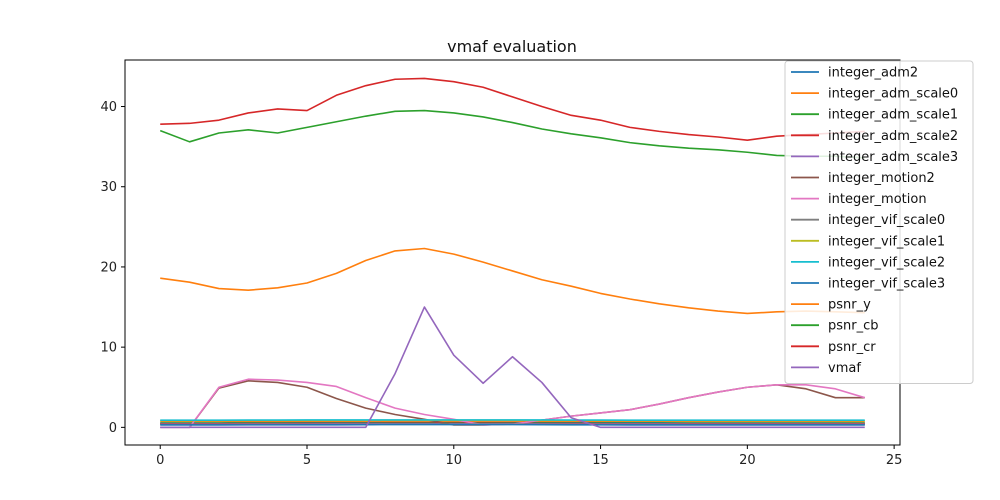 The image size is (1000, 500). What do you see at coordinates (512, 281) in the screenshot?
I see `series-line-psnr-y` at bounding box center [512, 281].